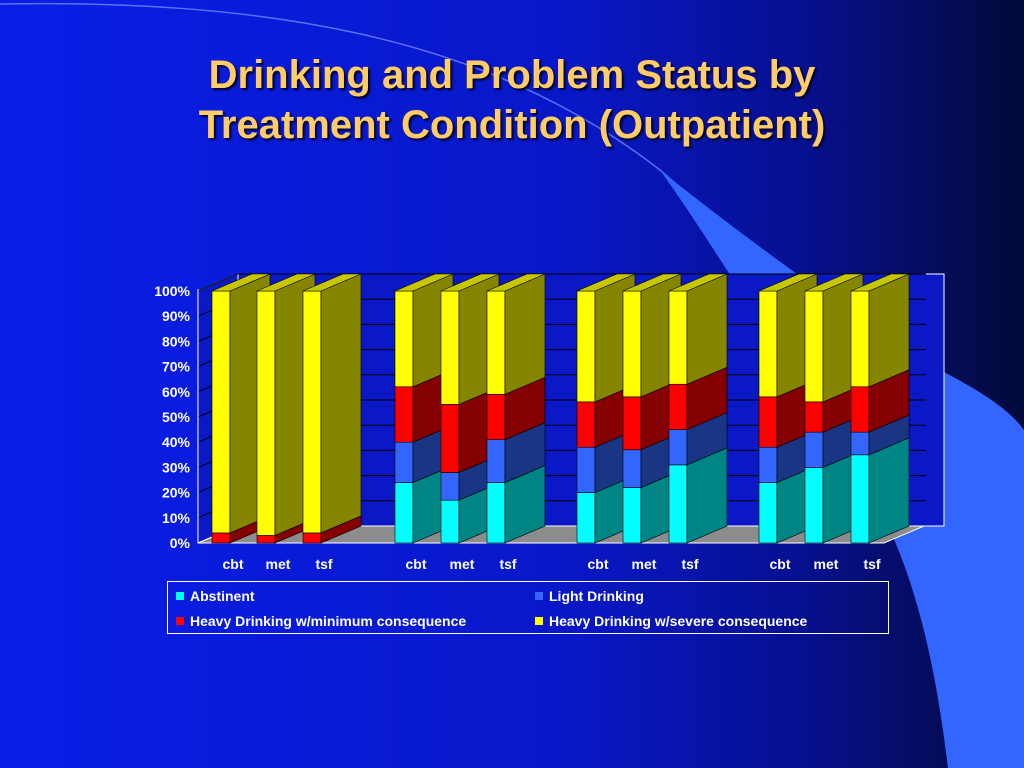  What do you see at coordinates (176, 392) in the screenshot?
I see `y-tick-label: 60%` at bounding box center [176, 392].